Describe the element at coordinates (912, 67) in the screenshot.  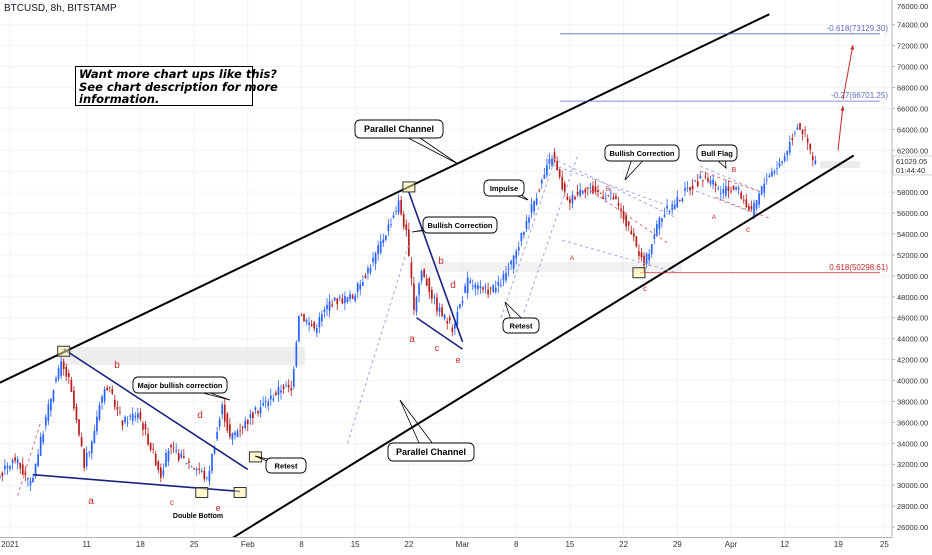
I see `y-tick-label: 70000.00` at that location.